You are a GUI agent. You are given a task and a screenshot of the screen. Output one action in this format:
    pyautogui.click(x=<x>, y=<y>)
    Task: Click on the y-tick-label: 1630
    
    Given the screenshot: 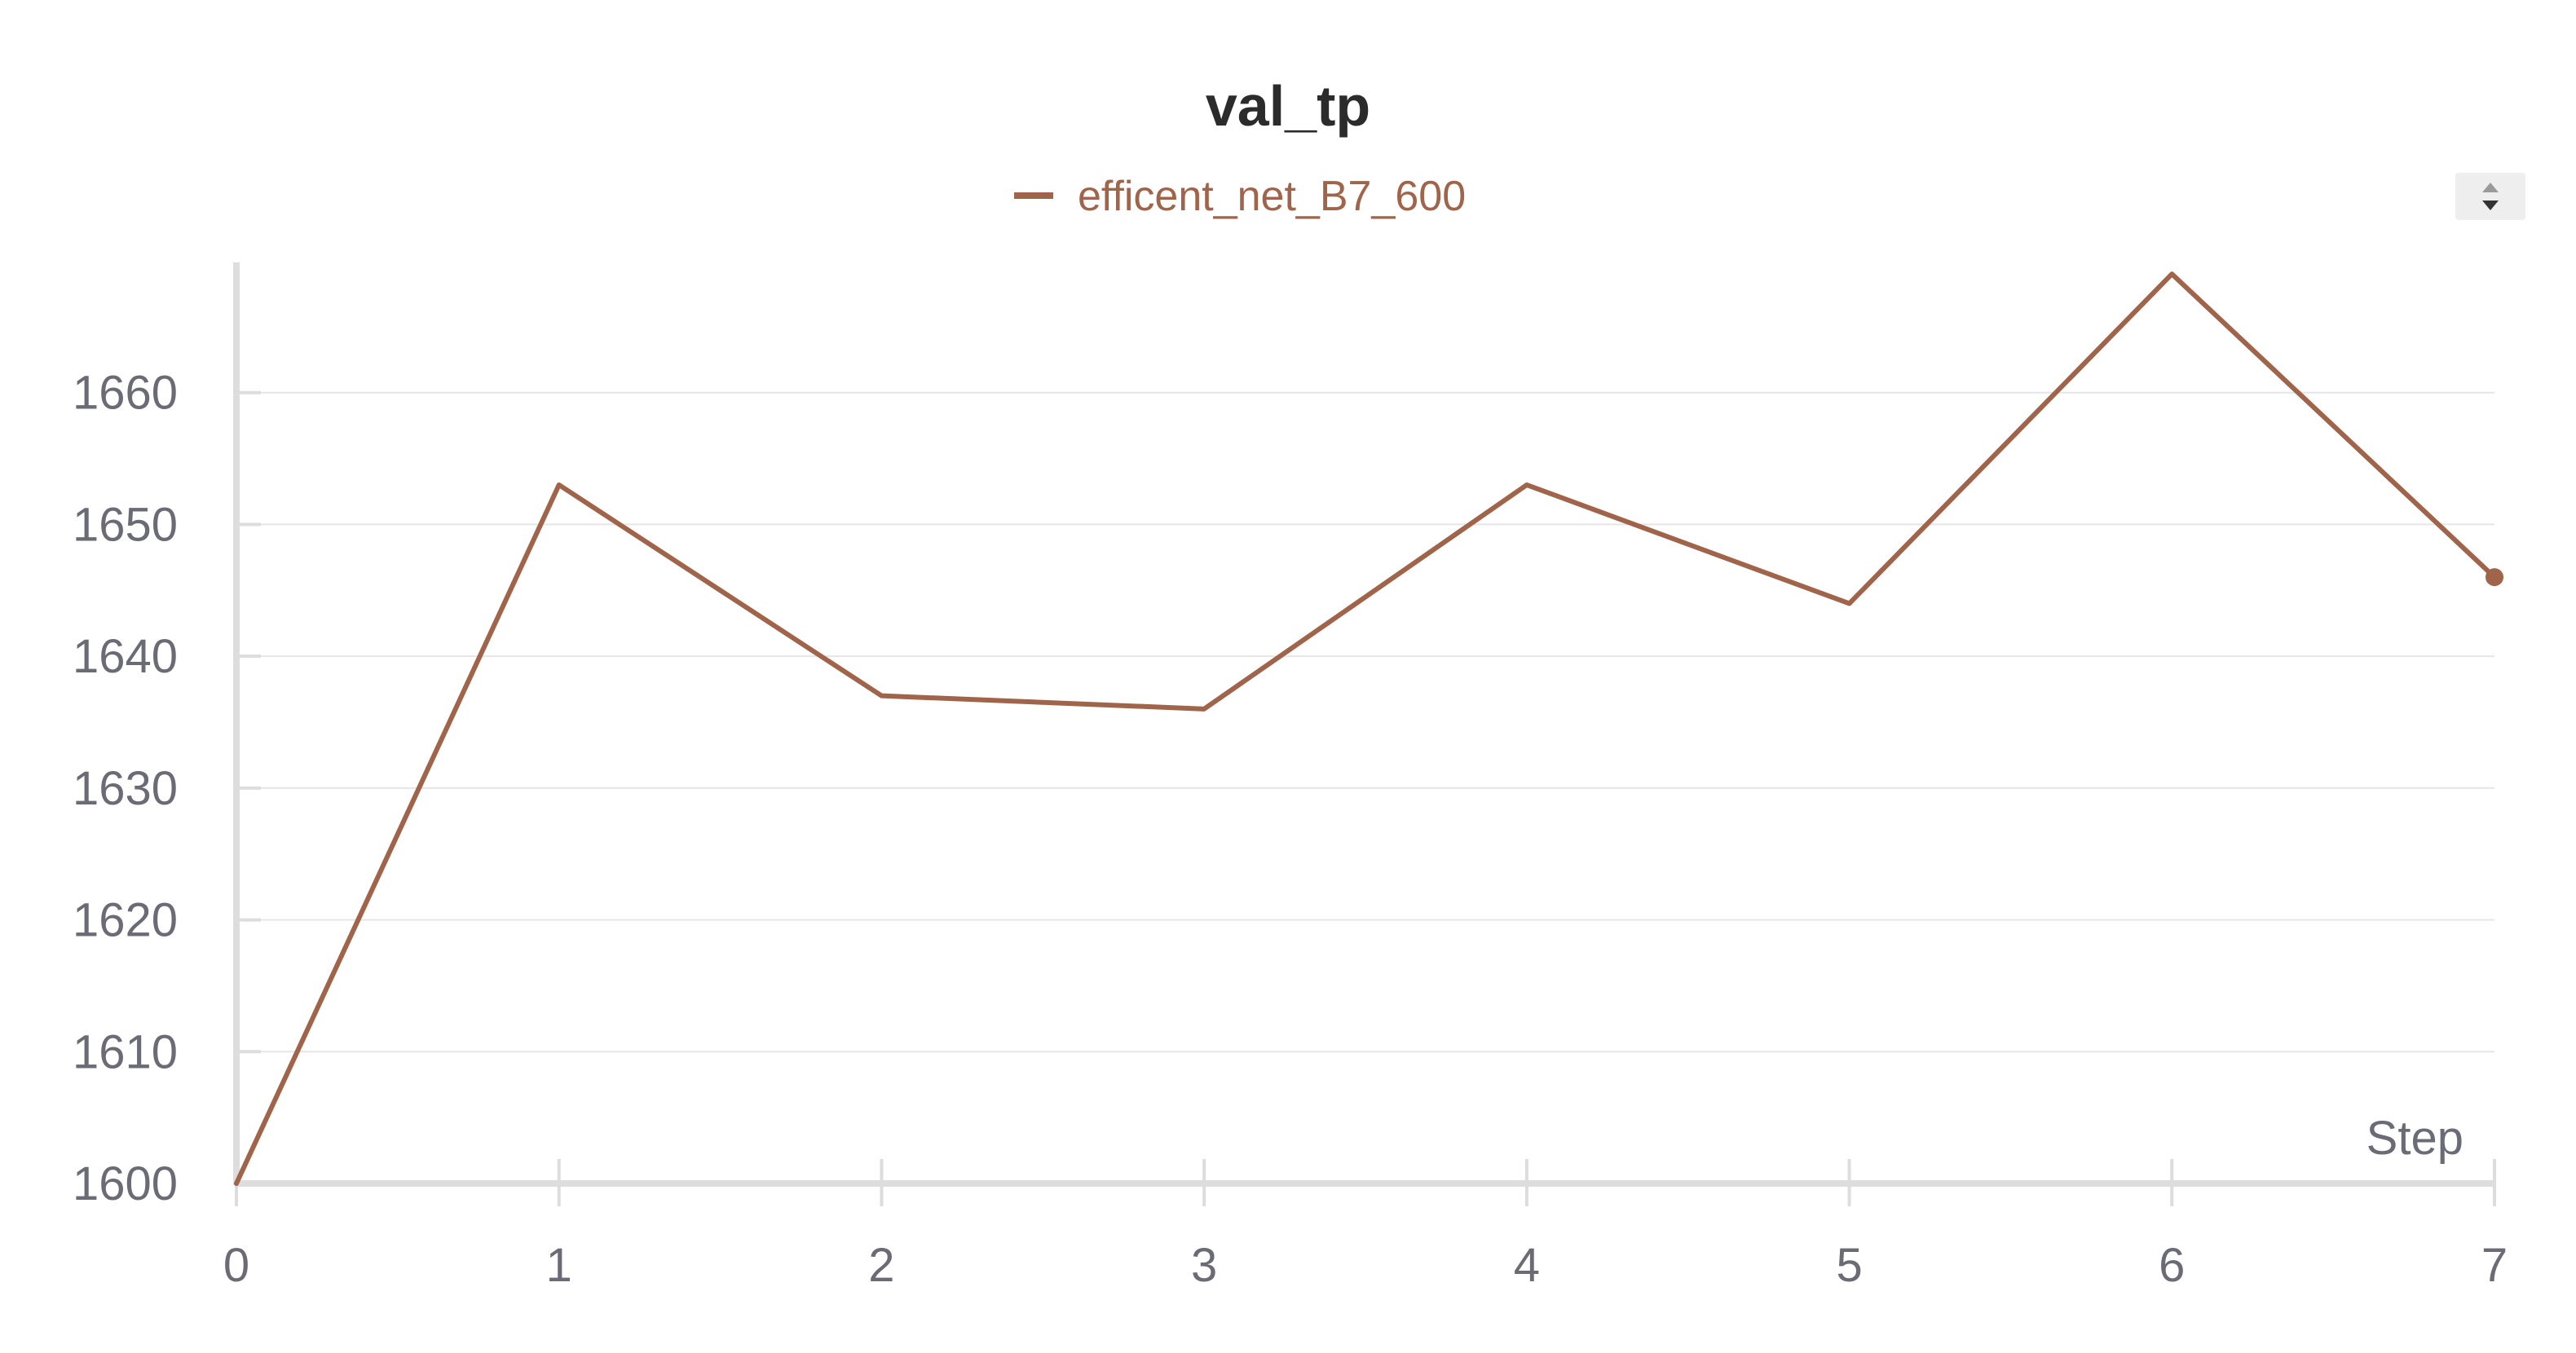 What is the action you would take?
    pyautogui.click(x=125, y=788)
    